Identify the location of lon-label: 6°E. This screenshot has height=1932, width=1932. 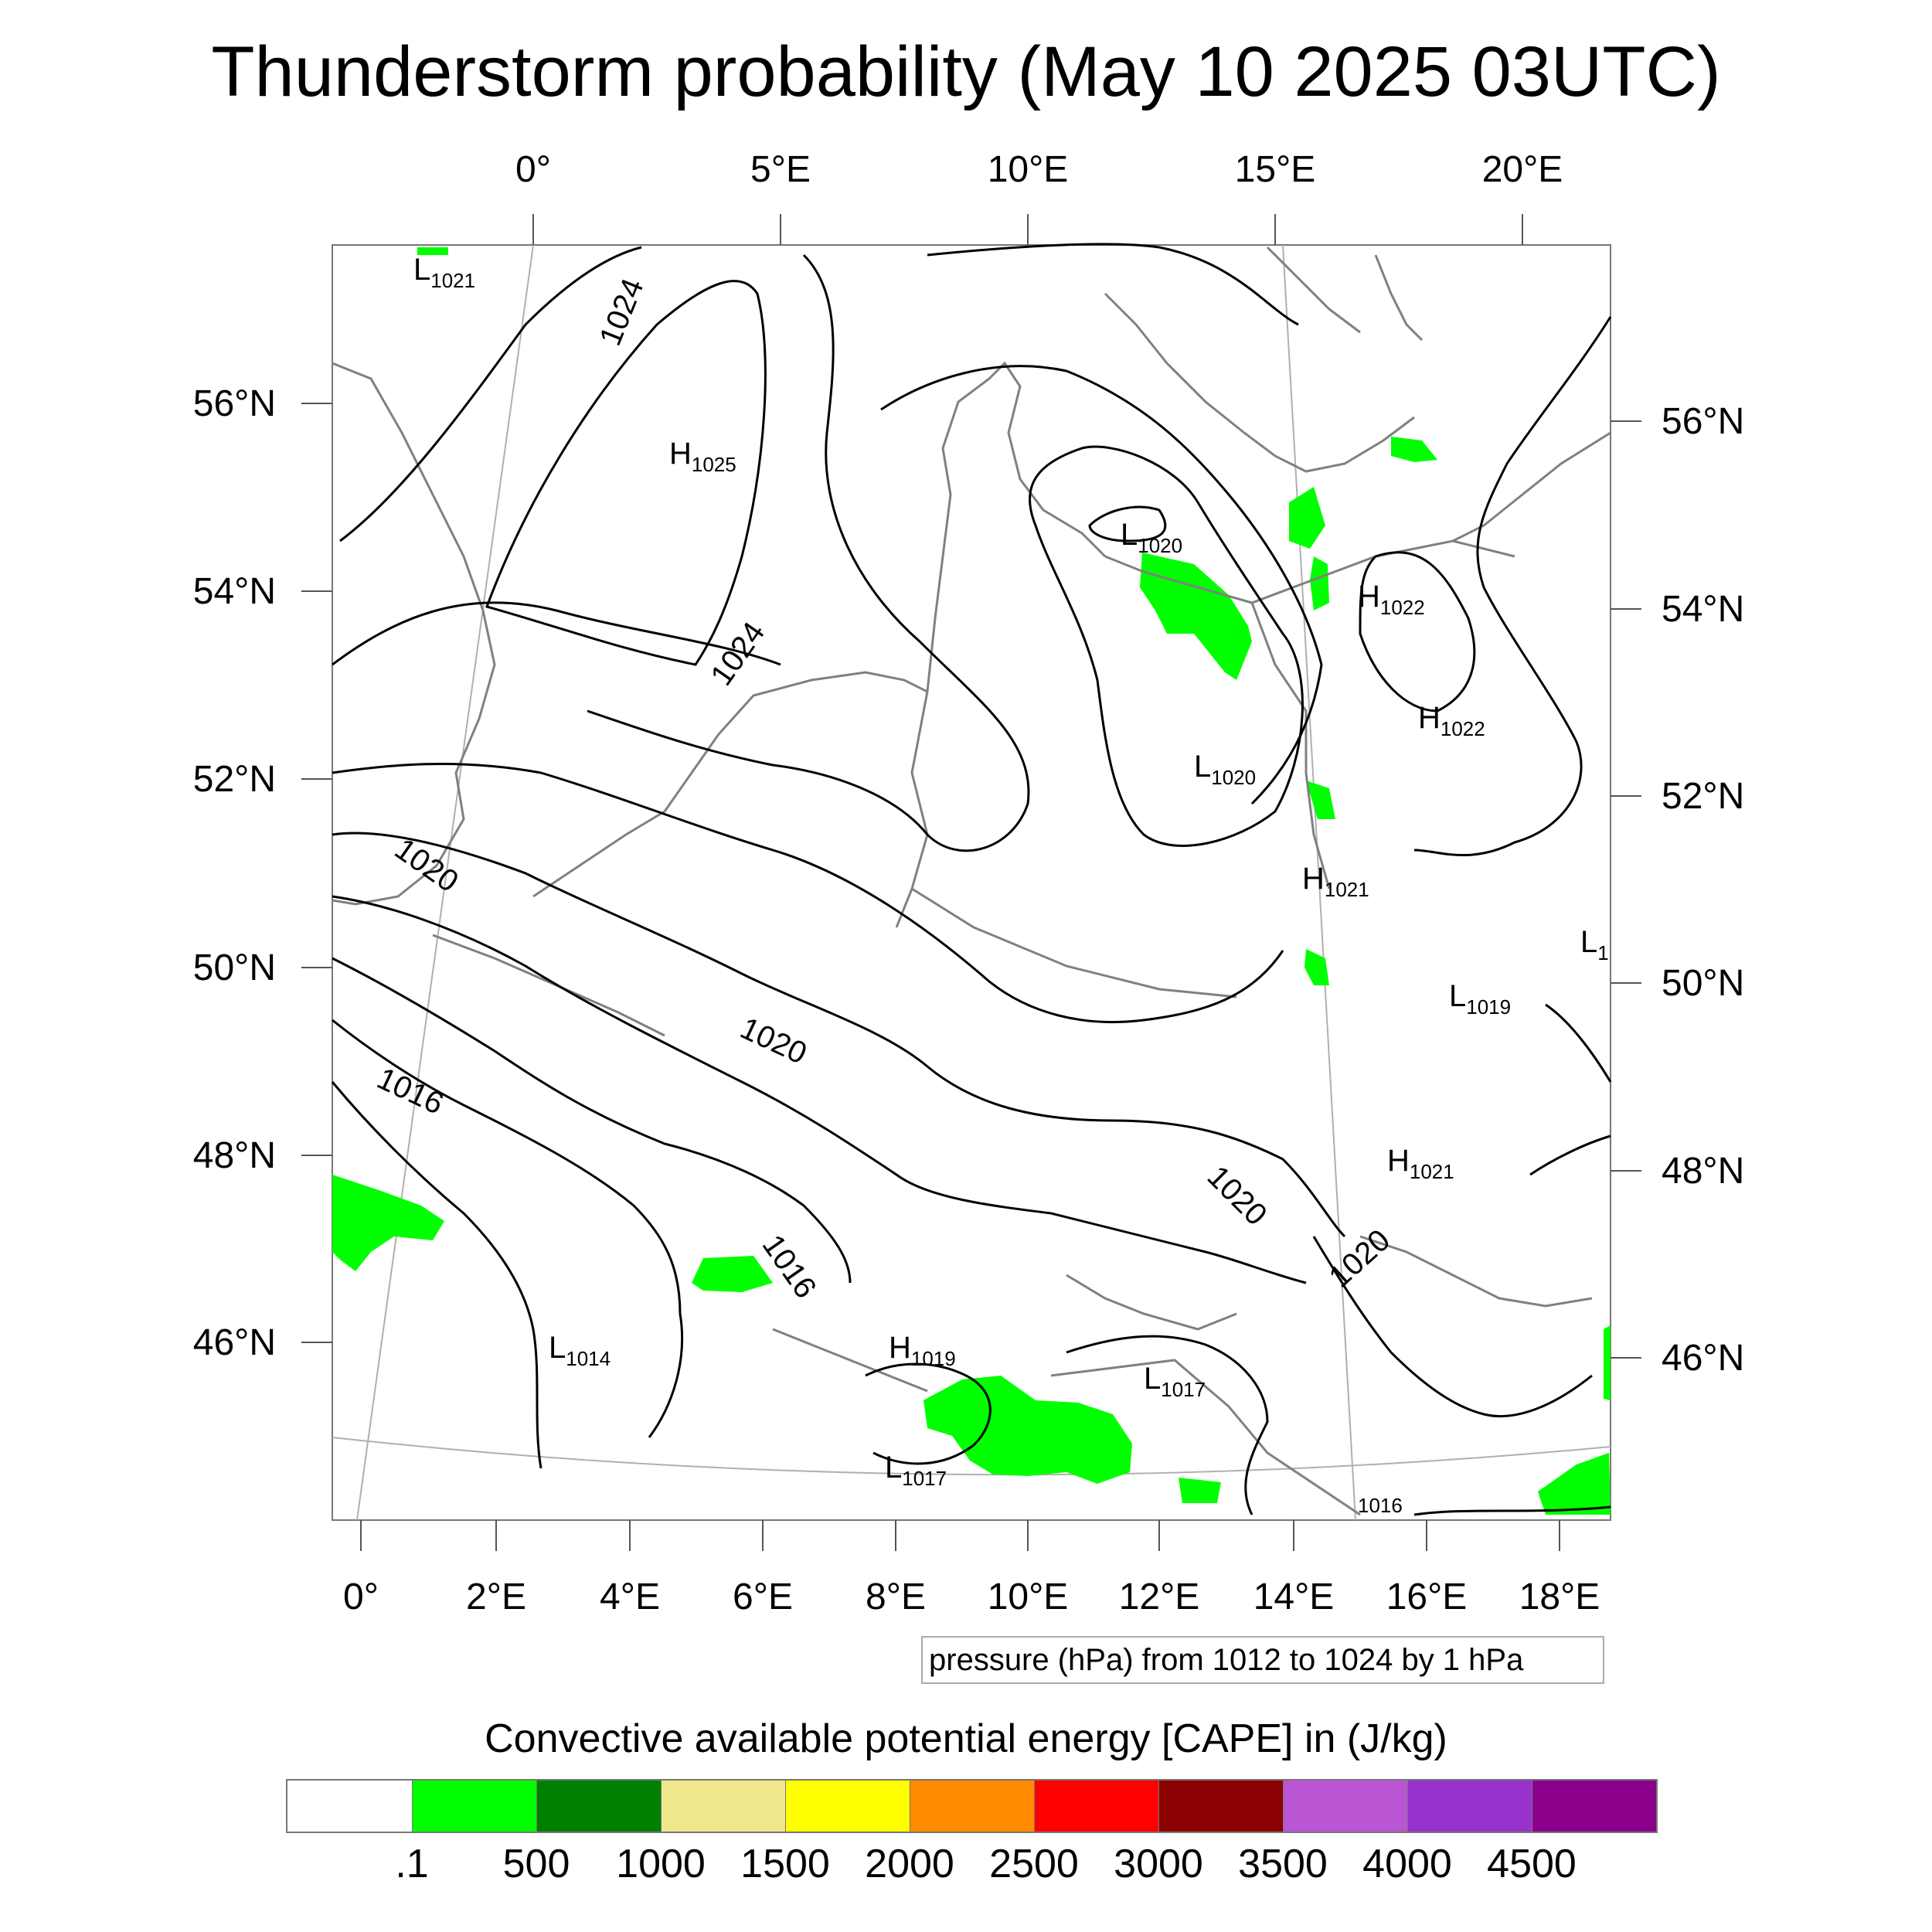
(763, 1597).